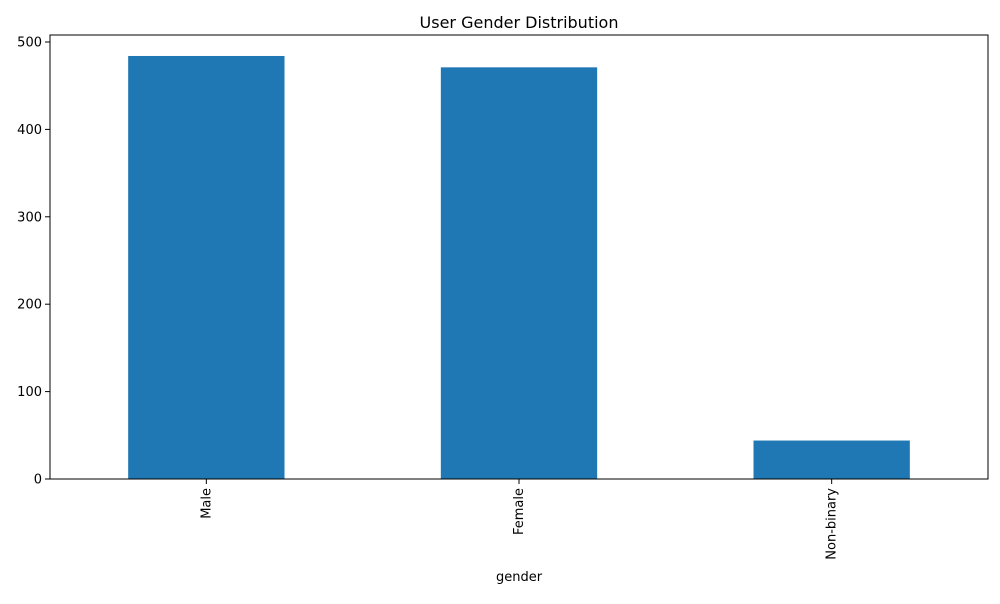 Image resolution: width=1000 pixels, height=604 pixels. What do you see at coordinates (206, 503) in the screenshot?
I see `x-tick-label: Male` at bounding box center [206, 503].